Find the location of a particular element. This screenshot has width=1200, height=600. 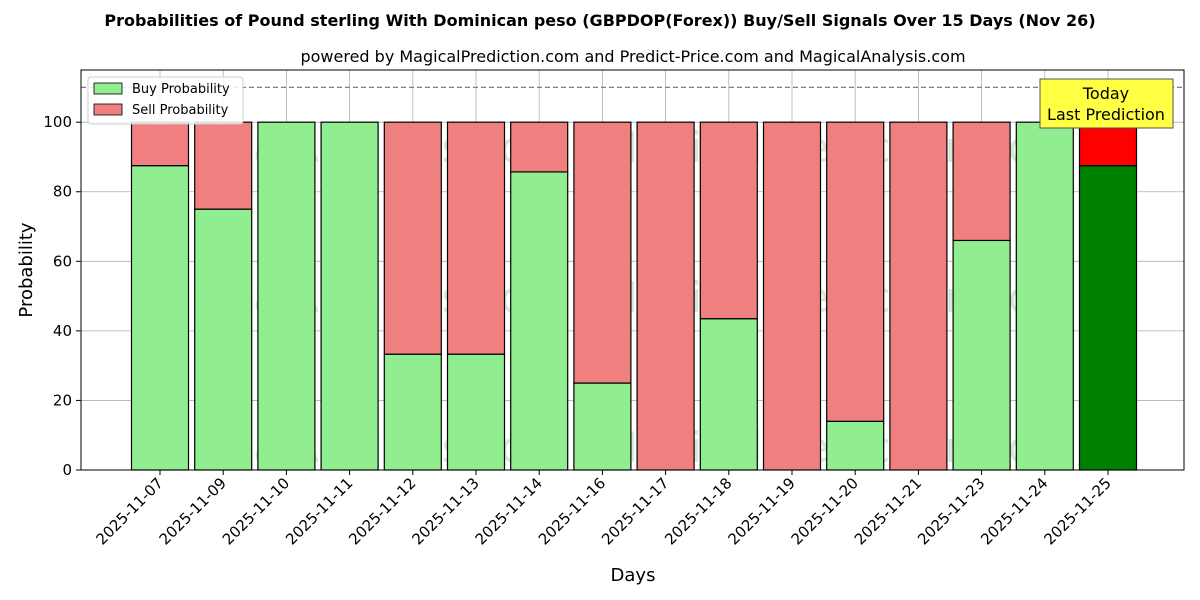

legend: Buy Probability Sell Probability is located at coordinates (165, 100).